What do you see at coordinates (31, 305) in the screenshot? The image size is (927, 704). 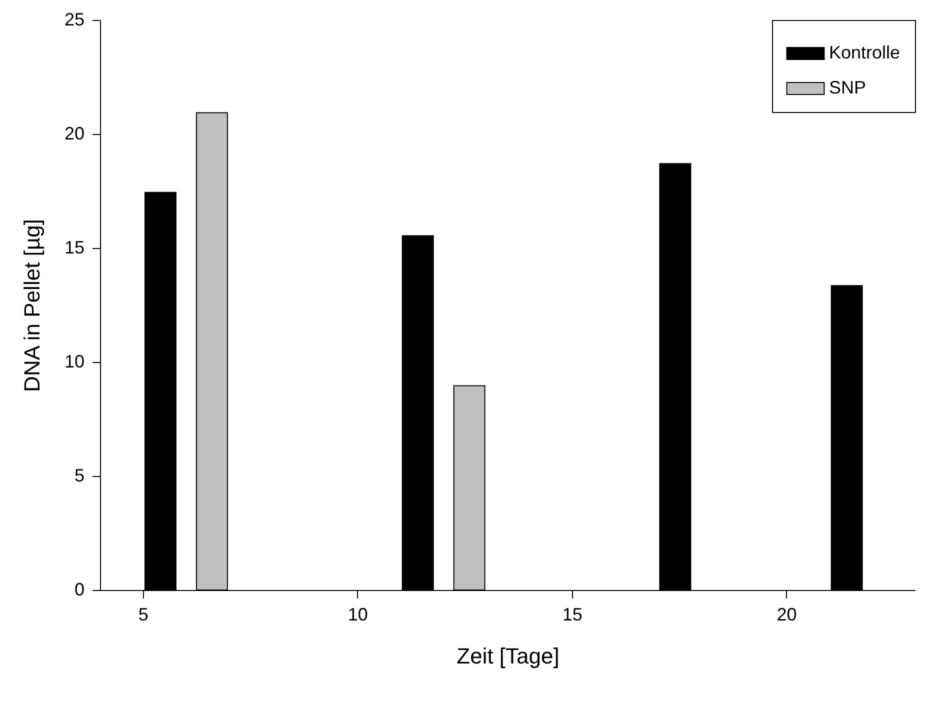 I see `y-axis-title: DNA in Pellet [µg]` at bounding box center [31, 305].